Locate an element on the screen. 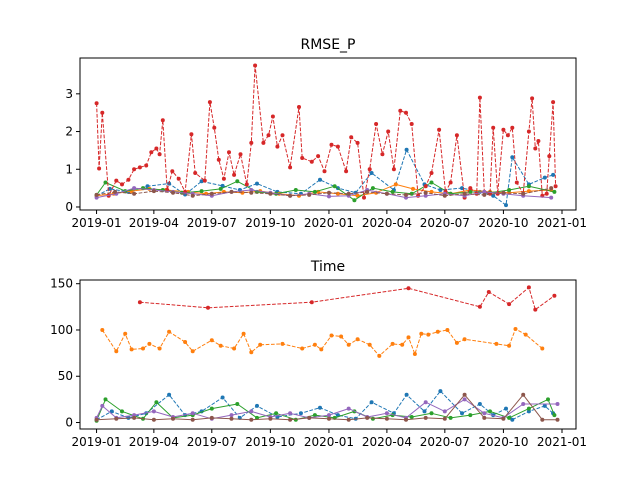  x-tick-label: 2019-10 is located at coordinates (270, 223).